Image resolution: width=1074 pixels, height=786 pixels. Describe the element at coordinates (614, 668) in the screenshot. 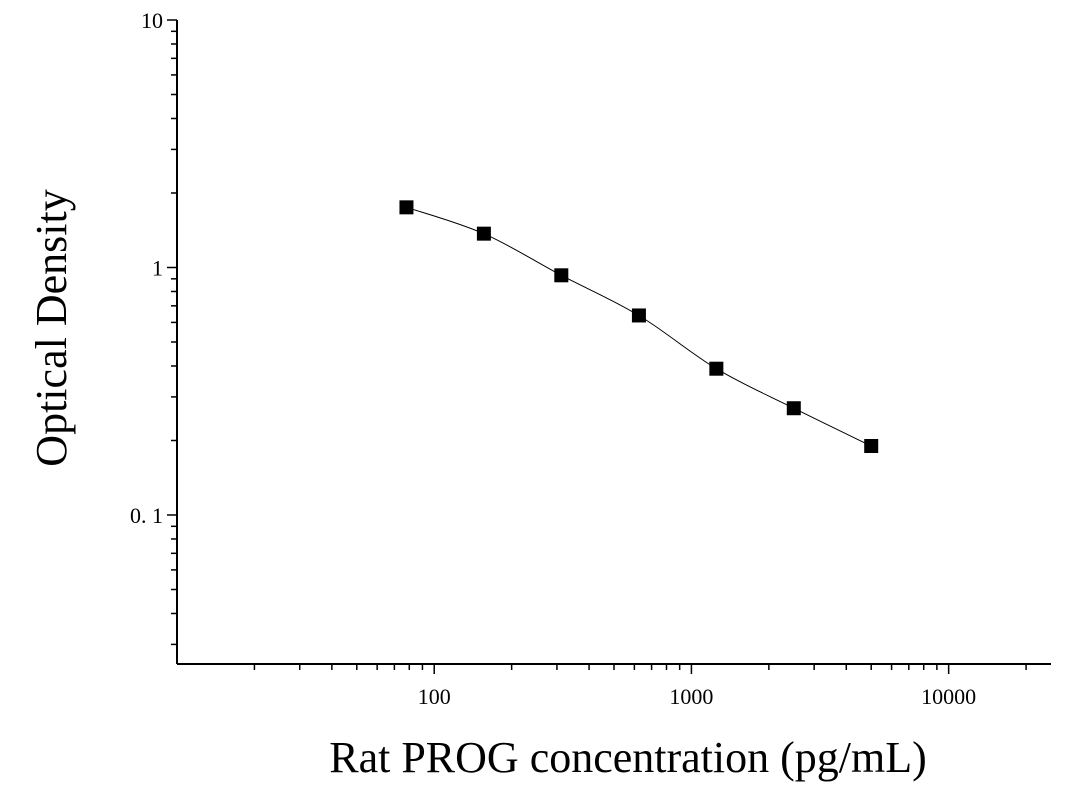

I see `x-axis` at that location.